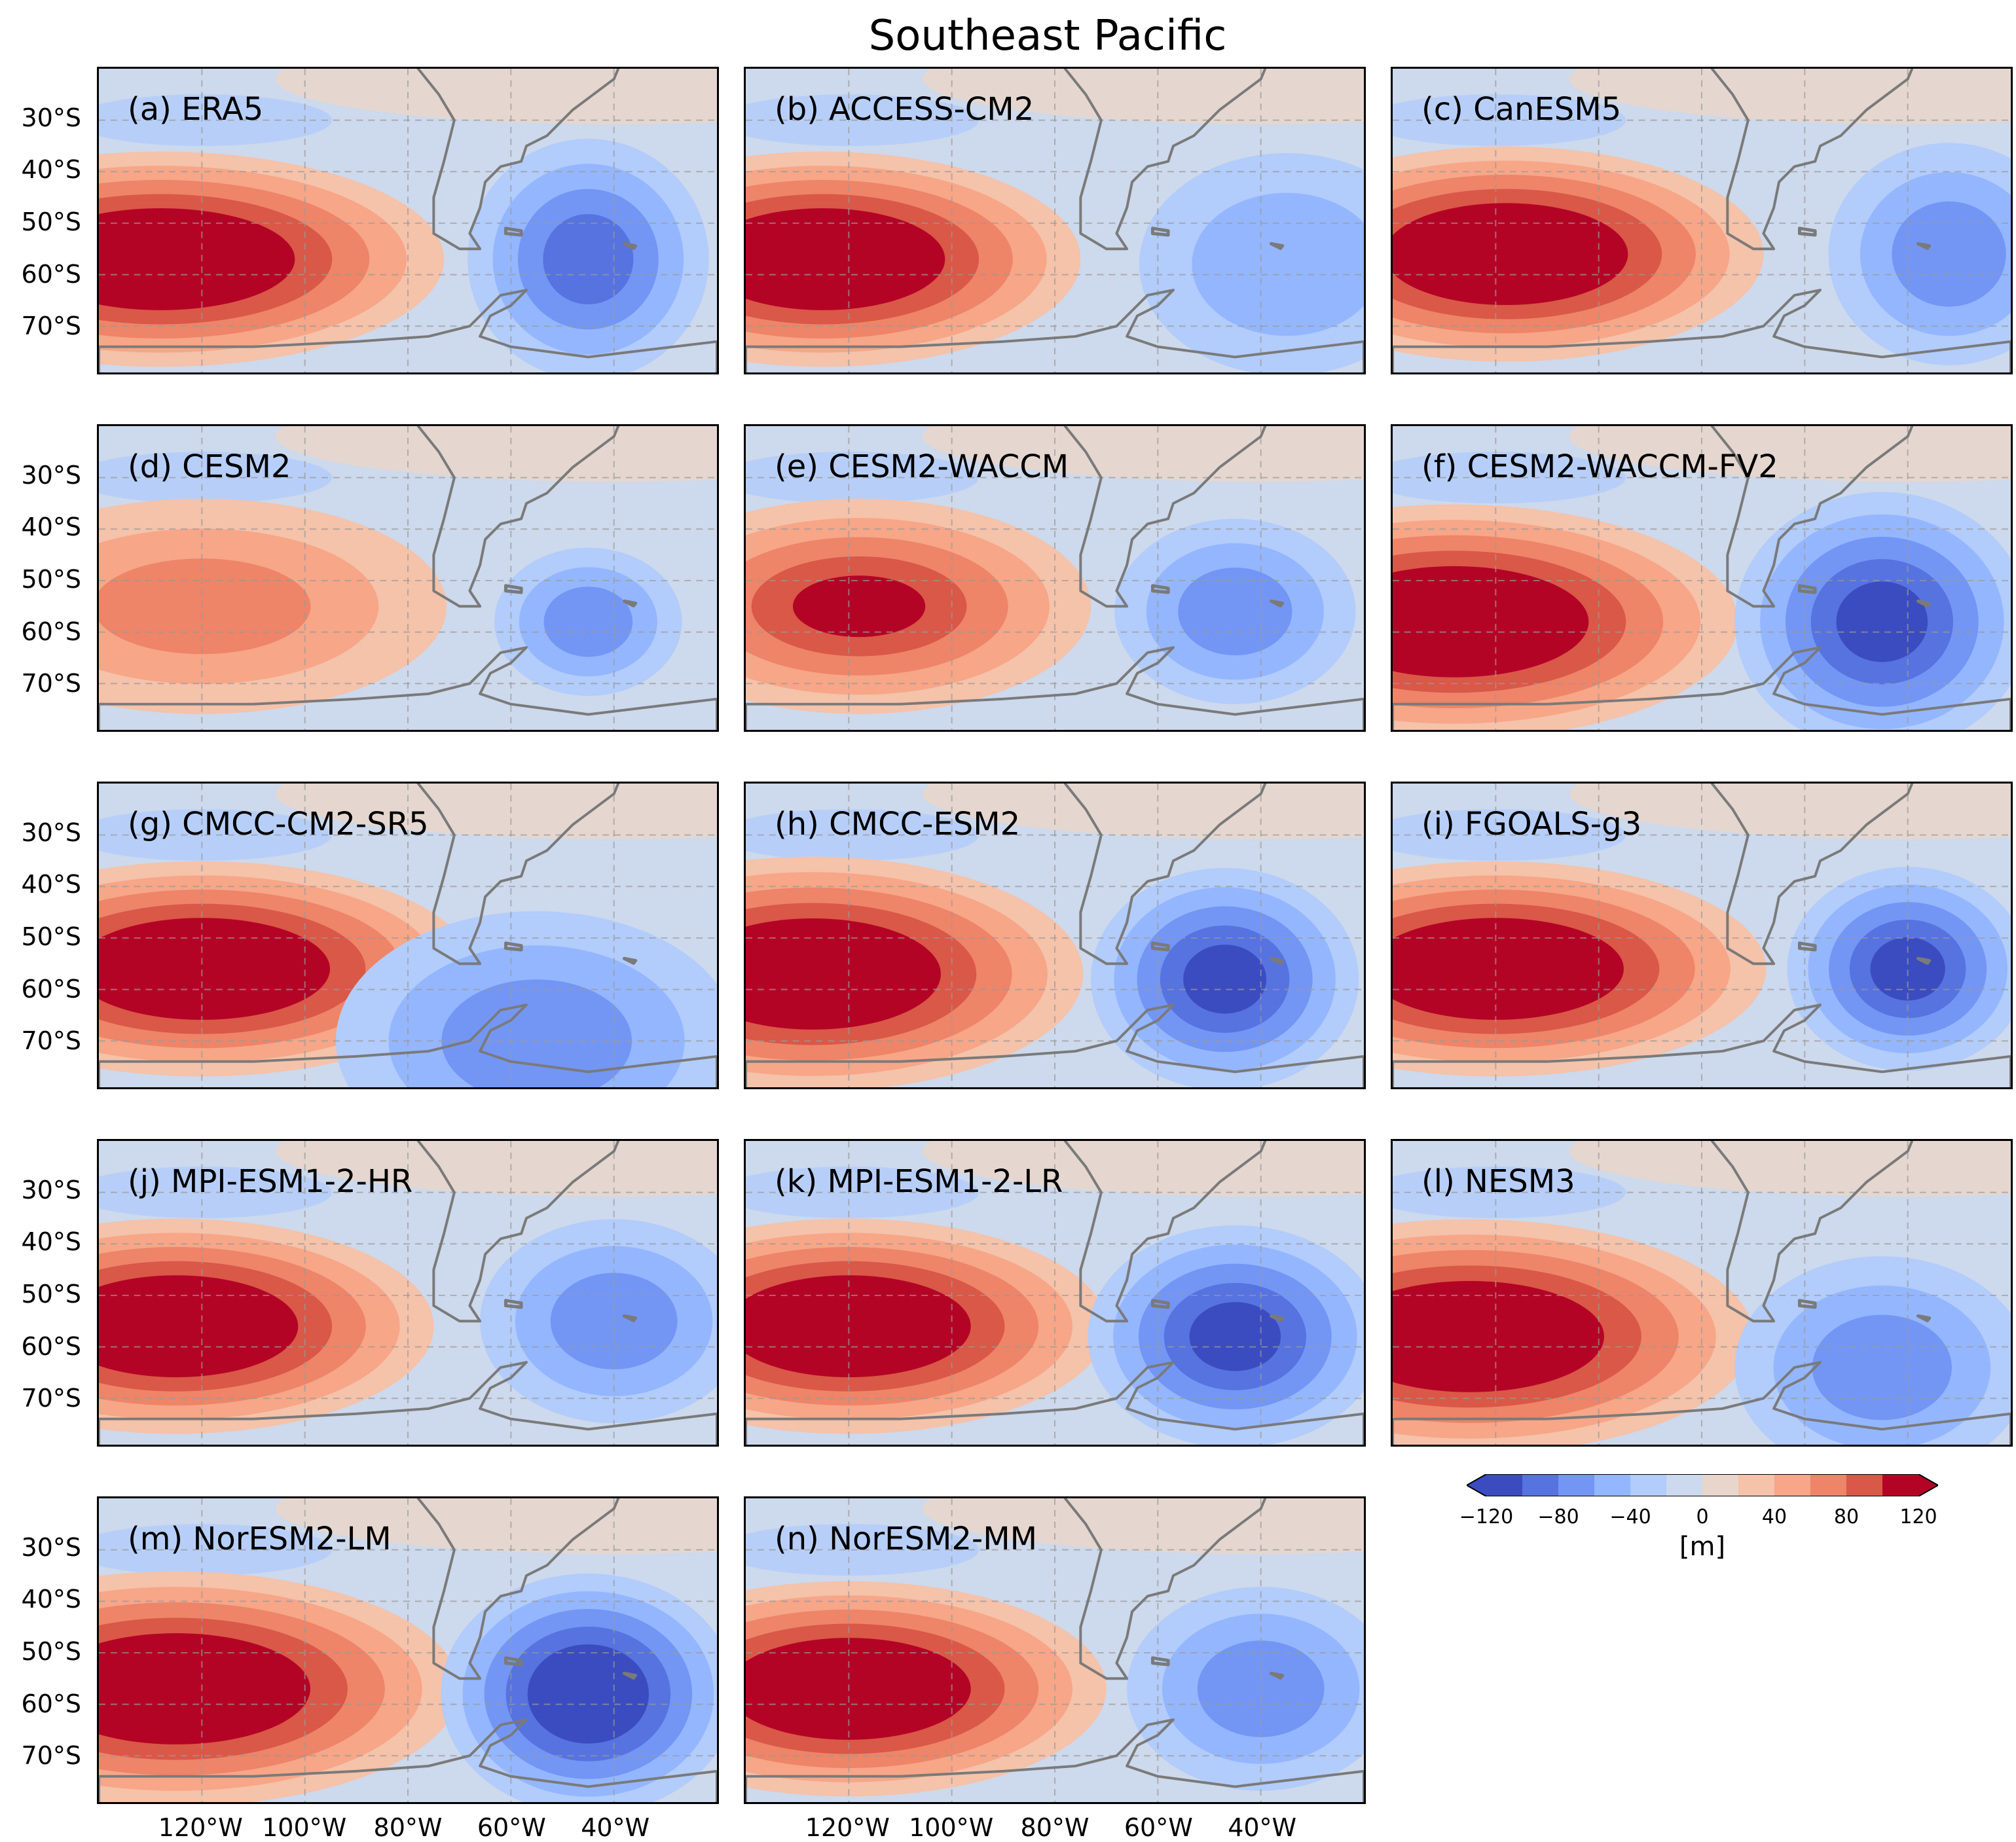  What do you see at coordinates (1047, 36) in the screenshot?
I see `figure-title: Southeast Pacific` at bounding box center [1047, 36].